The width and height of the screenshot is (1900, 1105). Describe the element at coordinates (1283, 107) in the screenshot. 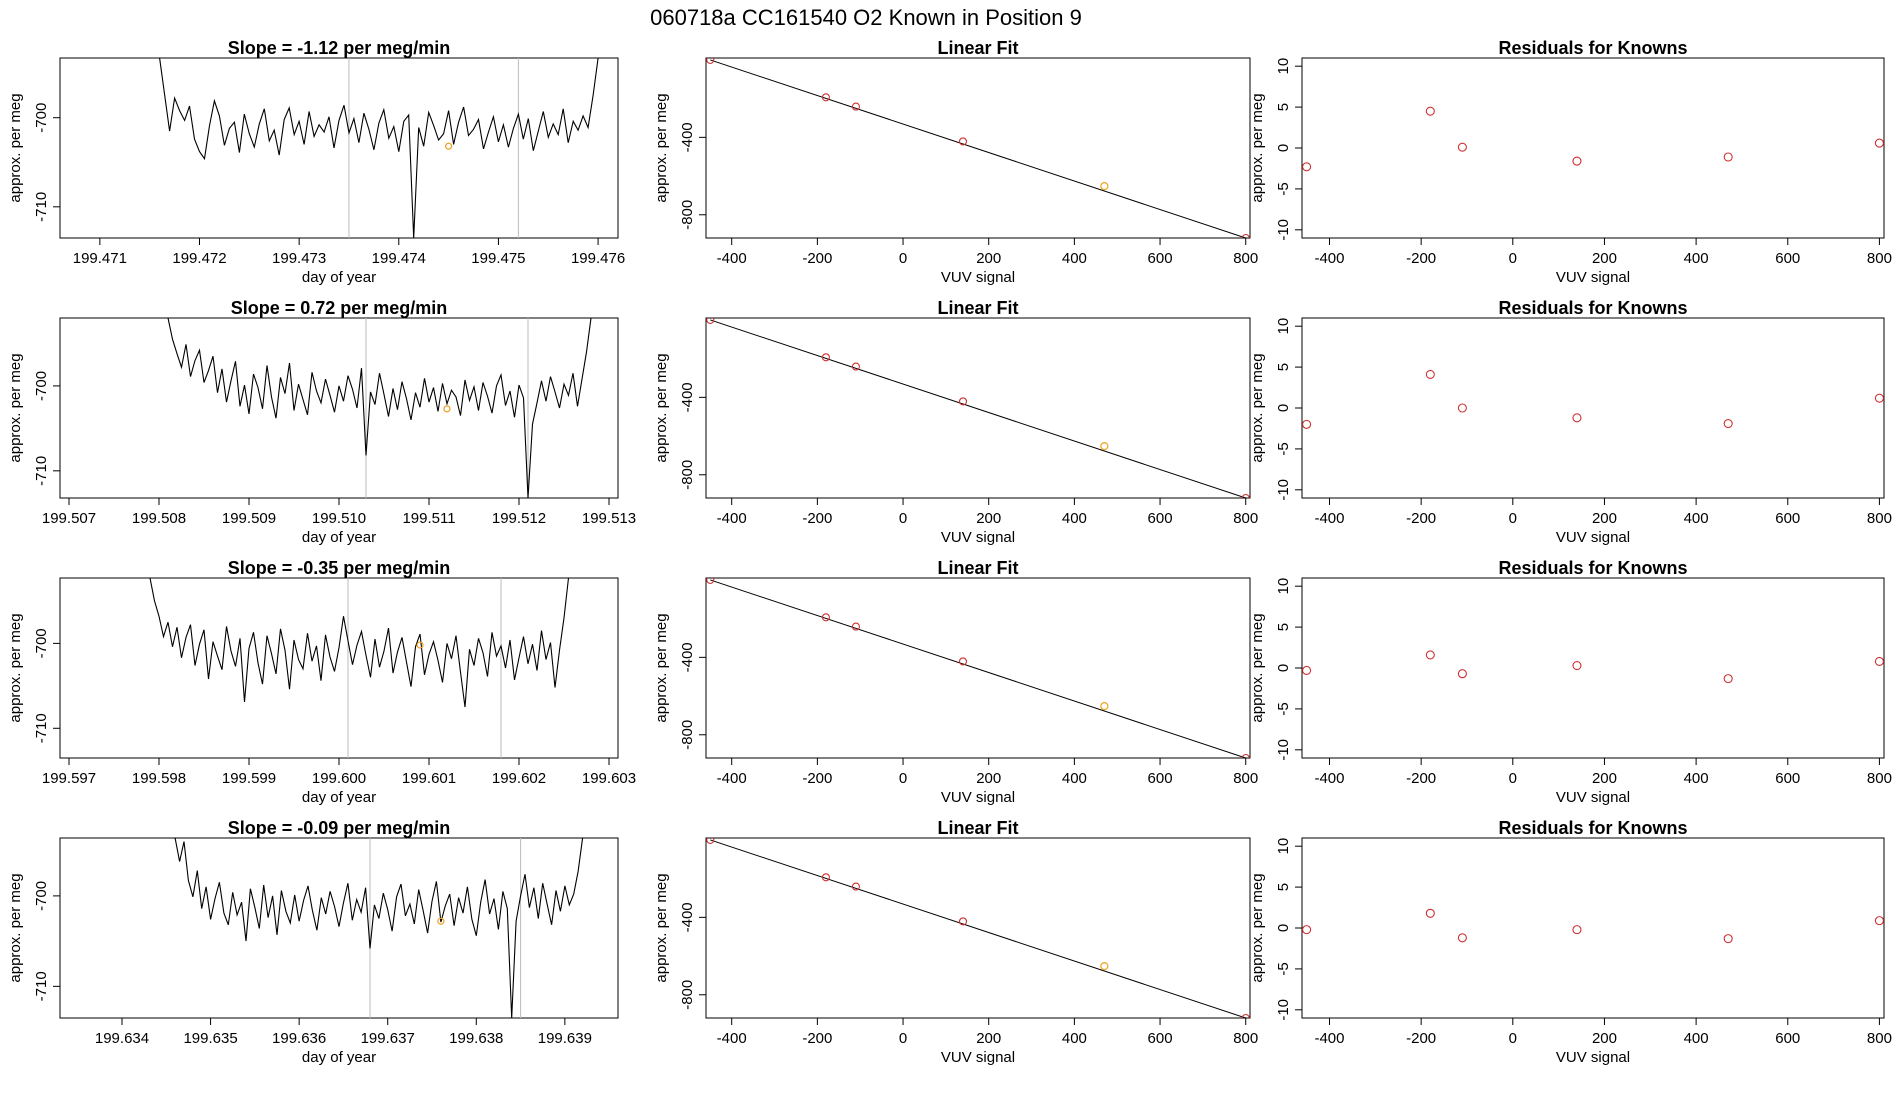

I see `y-tick-label: 5` at that location.